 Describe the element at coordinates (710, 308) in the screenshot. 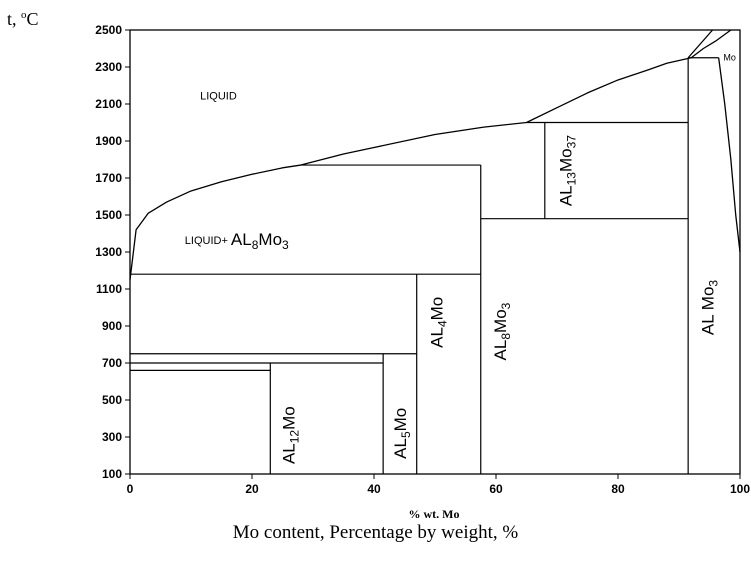

I see `phase-label-almo3: AL Mo3` at that location.